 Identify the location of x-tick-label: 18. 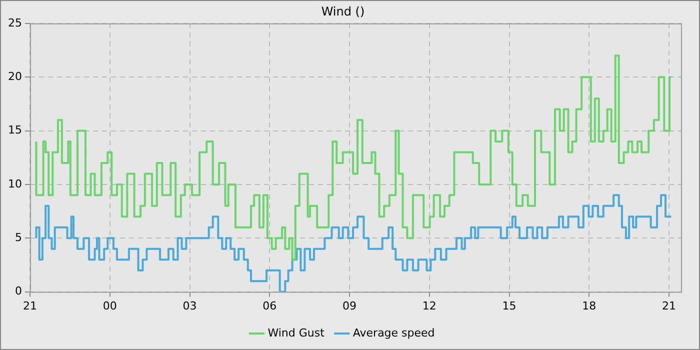
(589, 305).